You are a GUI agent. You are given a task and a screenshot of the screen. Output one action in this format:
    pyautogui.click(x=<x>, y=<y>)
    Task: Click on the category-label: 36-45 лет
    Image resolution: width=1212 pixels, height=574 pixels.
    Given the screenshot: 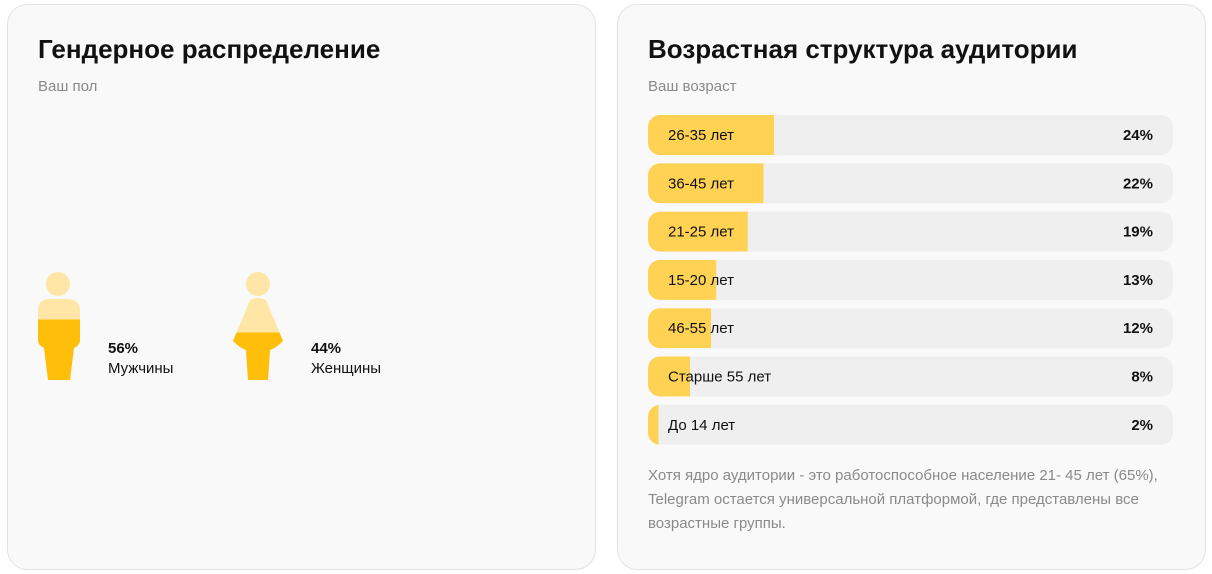 What is the action you would take?
    pyautogui.click(x=701, y=183)
    